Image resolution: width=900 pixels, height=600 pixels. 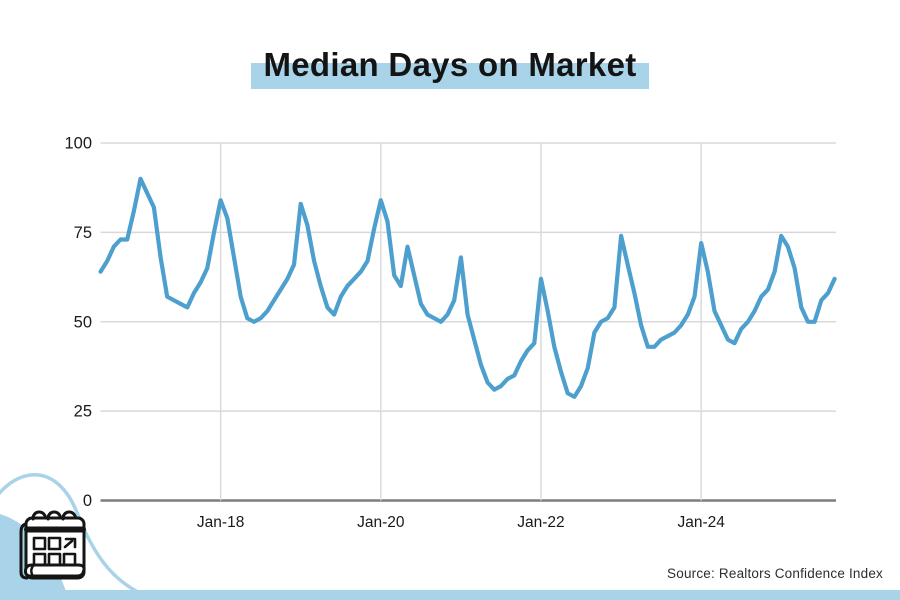 I want to click on calendar-curl-line, so click(x=33, y=570).